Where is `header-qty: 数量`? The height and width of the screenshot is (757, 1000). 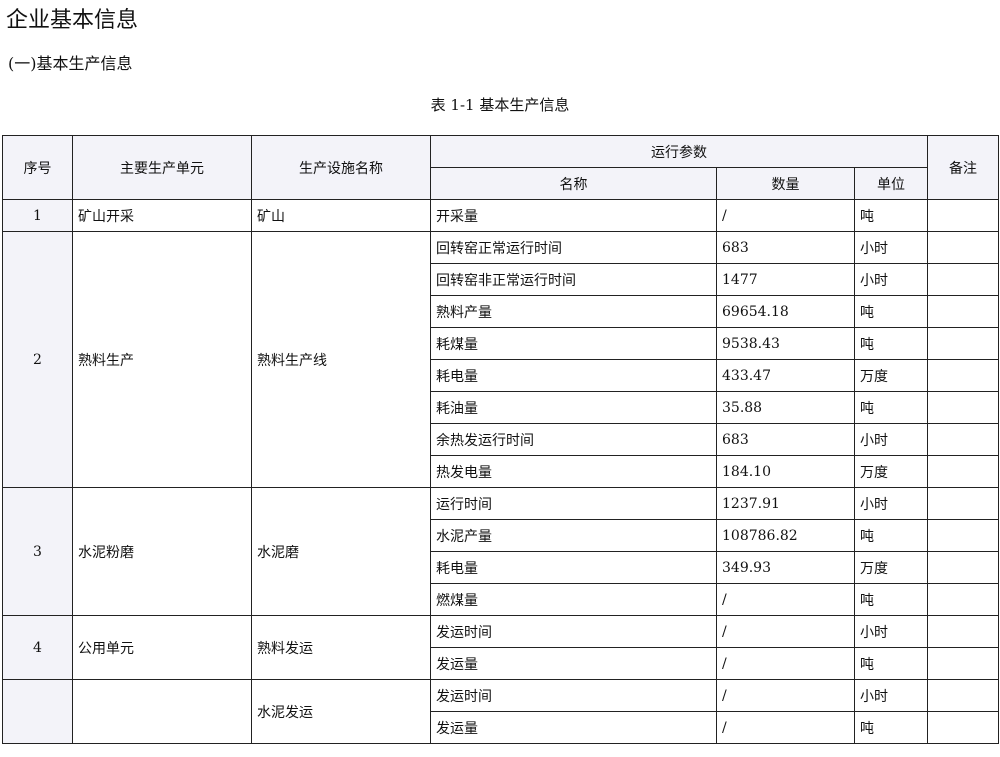 header-qty: 数量 is located at coordinates (785, 183).